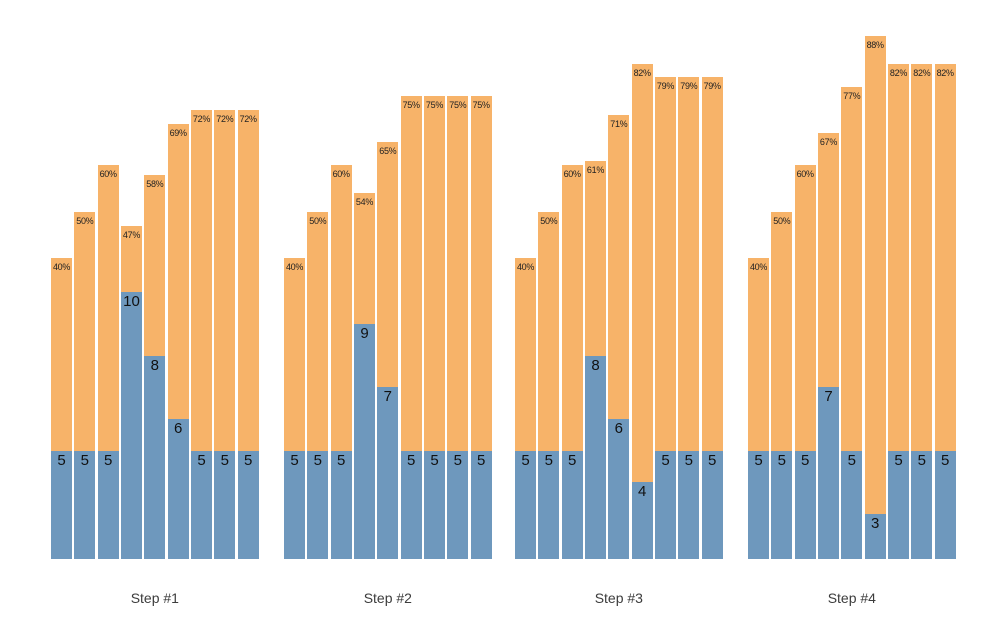 The image size is (1000, 618). I want to click on step-group-label: Step #1, so click(154, 598).